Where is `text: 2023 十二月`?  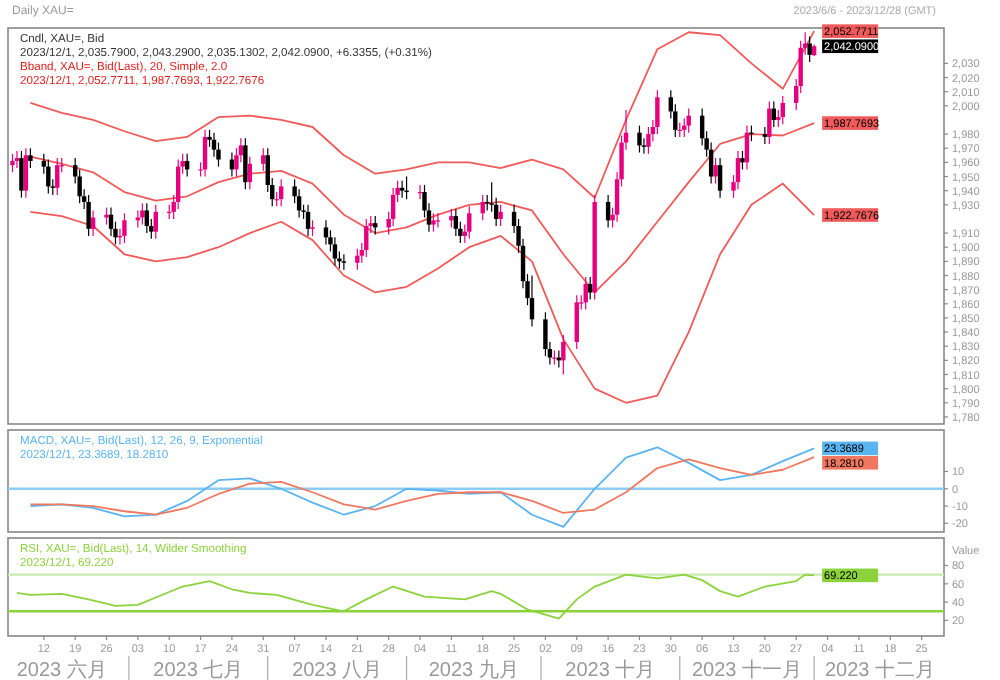 text: 2023 十二月 is located at coordinates (880, 669).